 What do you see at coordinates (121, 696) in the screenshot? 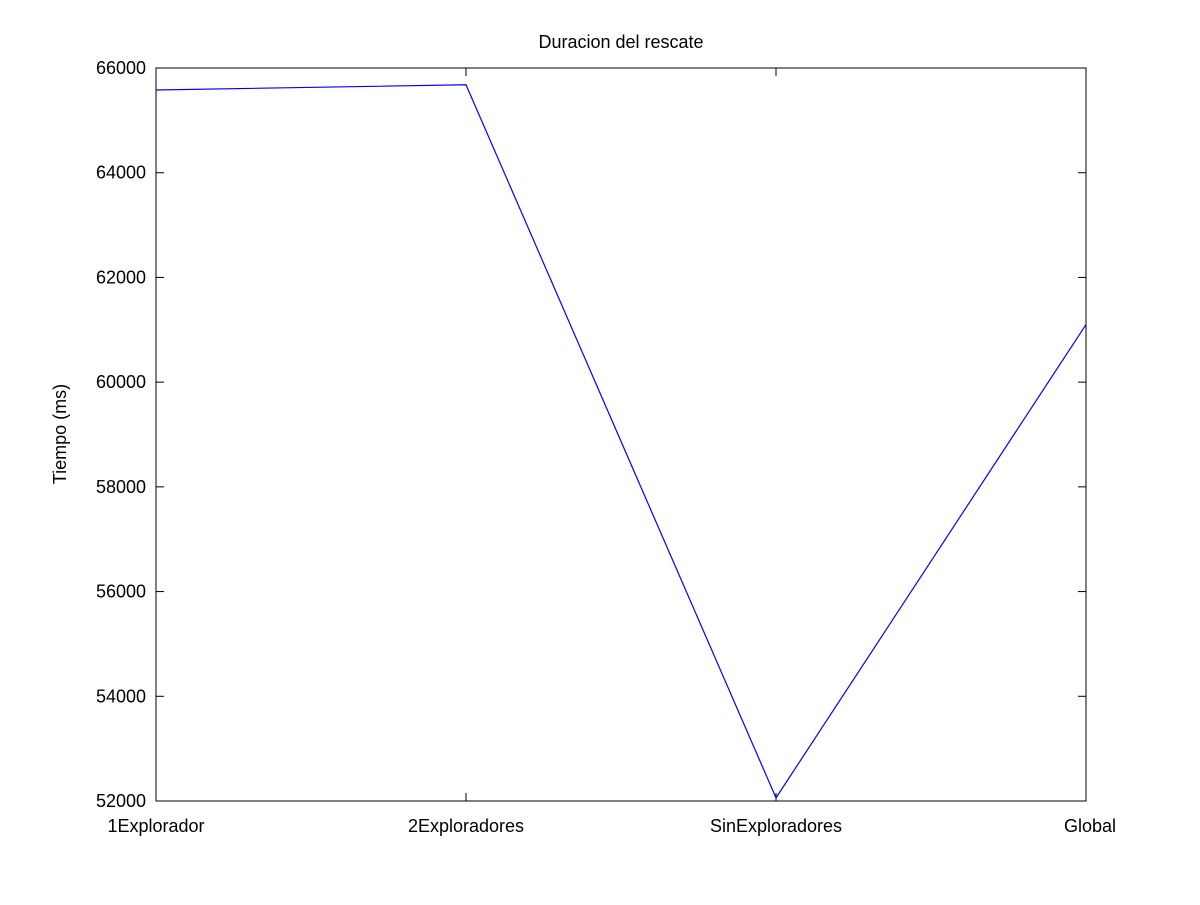
I see `y-tick-label: 54000` at bounding box center [121, 696].